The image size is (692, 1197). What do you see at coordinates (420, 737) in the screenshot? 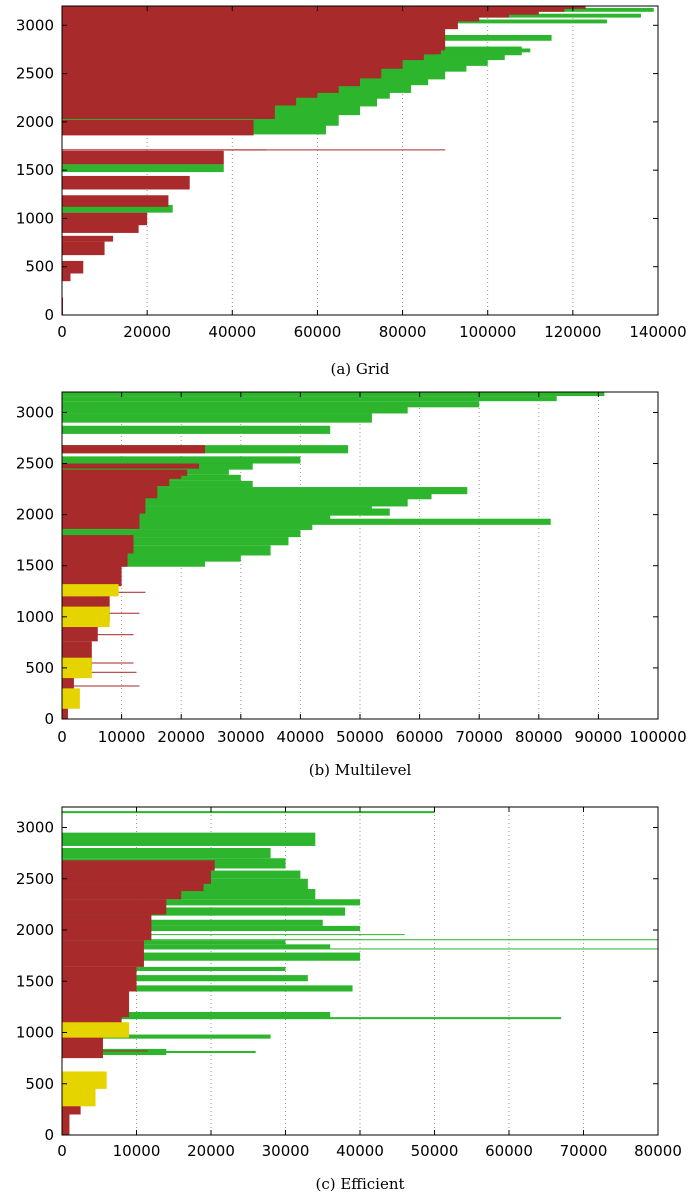
I see `x-tick-label: 60000` at bounding box center [420, 737].